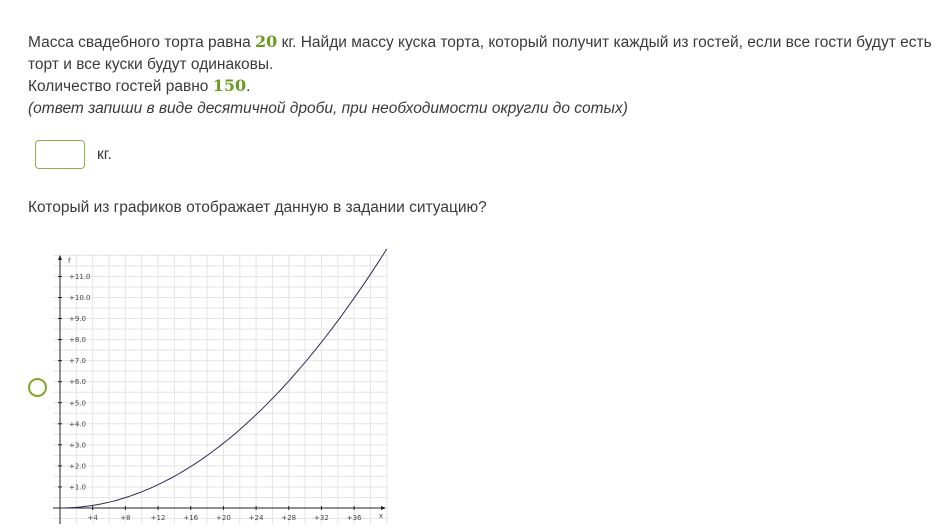  What do you see at coordinates (77, 445) in the screenshot?
I see `y-tick-label: +3.0` at bounding box center [77, 445].